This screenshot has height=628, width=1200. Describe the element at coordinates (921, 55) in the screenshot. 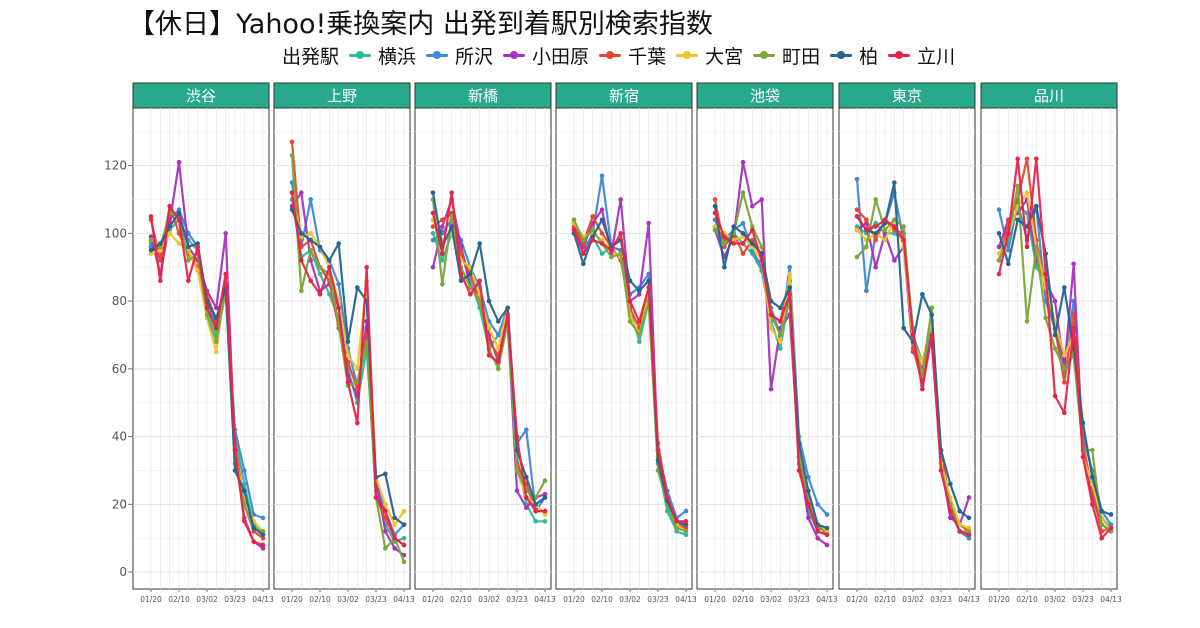

I see `legend-item: 立川` at that location.